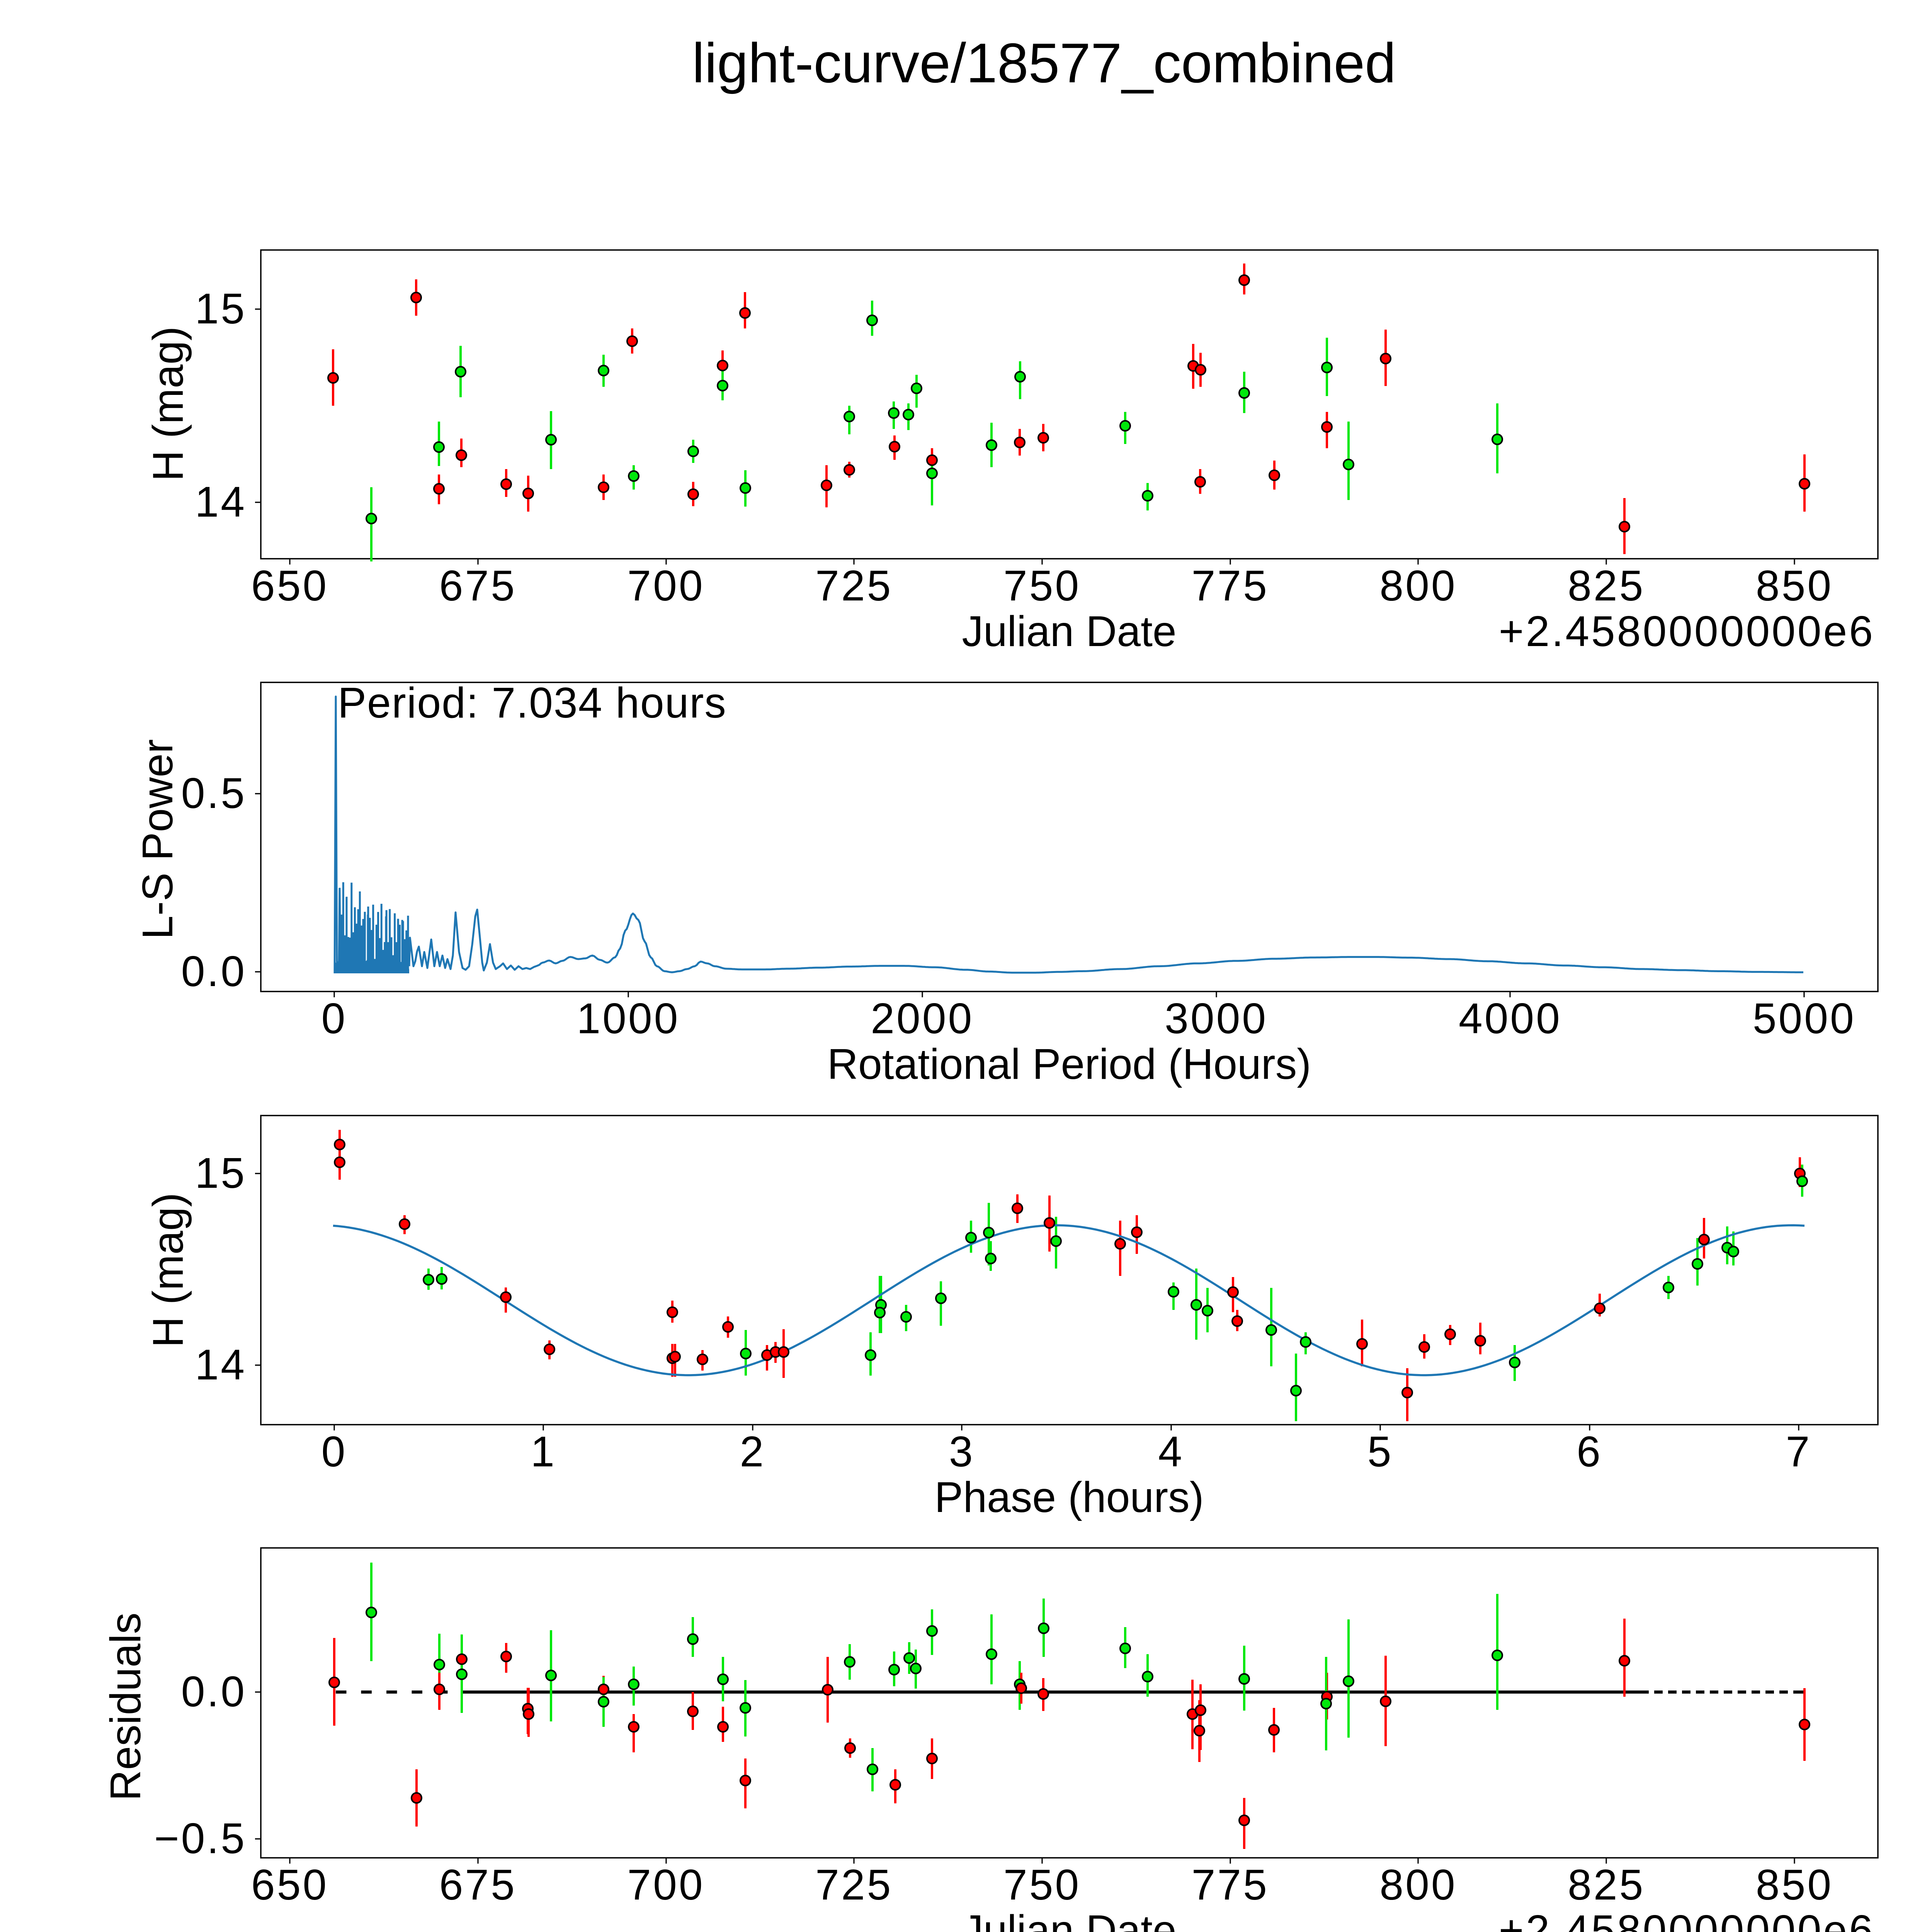  What do you see at coordinates (1511, 1019) in the screenshot?
I see `svg-text: 4000` at bounding box center [1511, 1019].